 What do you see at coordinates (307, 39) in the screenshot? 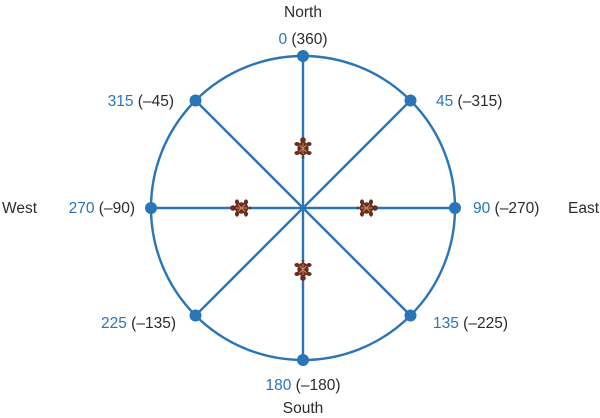
I see `heading-negative-value: (360)` at bounding box center [307, 39].